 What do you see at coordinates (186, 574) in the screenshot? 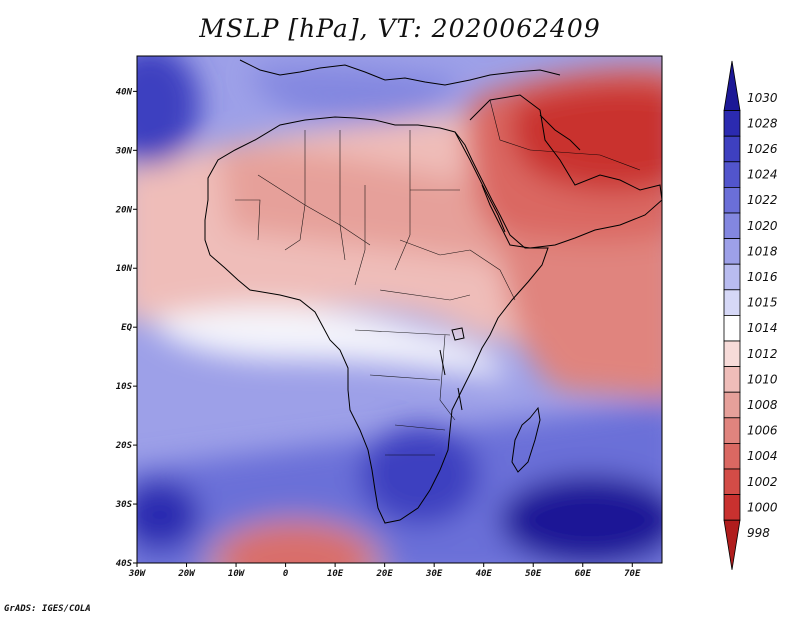
I see `lon-tick-label-1: 20W` at bounding box center [186, 574].